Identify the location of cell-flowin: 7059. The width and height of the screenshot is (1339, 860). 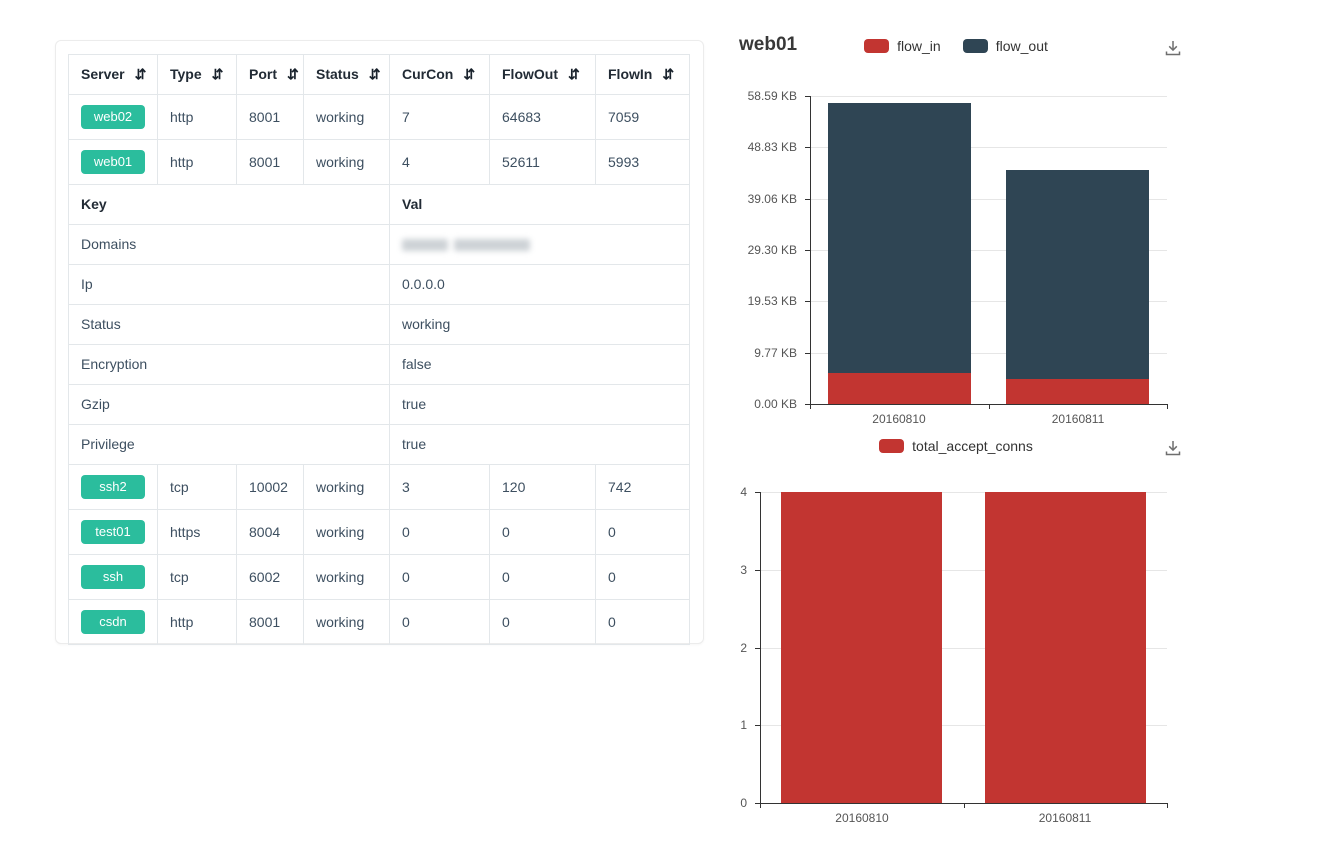
(642, 117).